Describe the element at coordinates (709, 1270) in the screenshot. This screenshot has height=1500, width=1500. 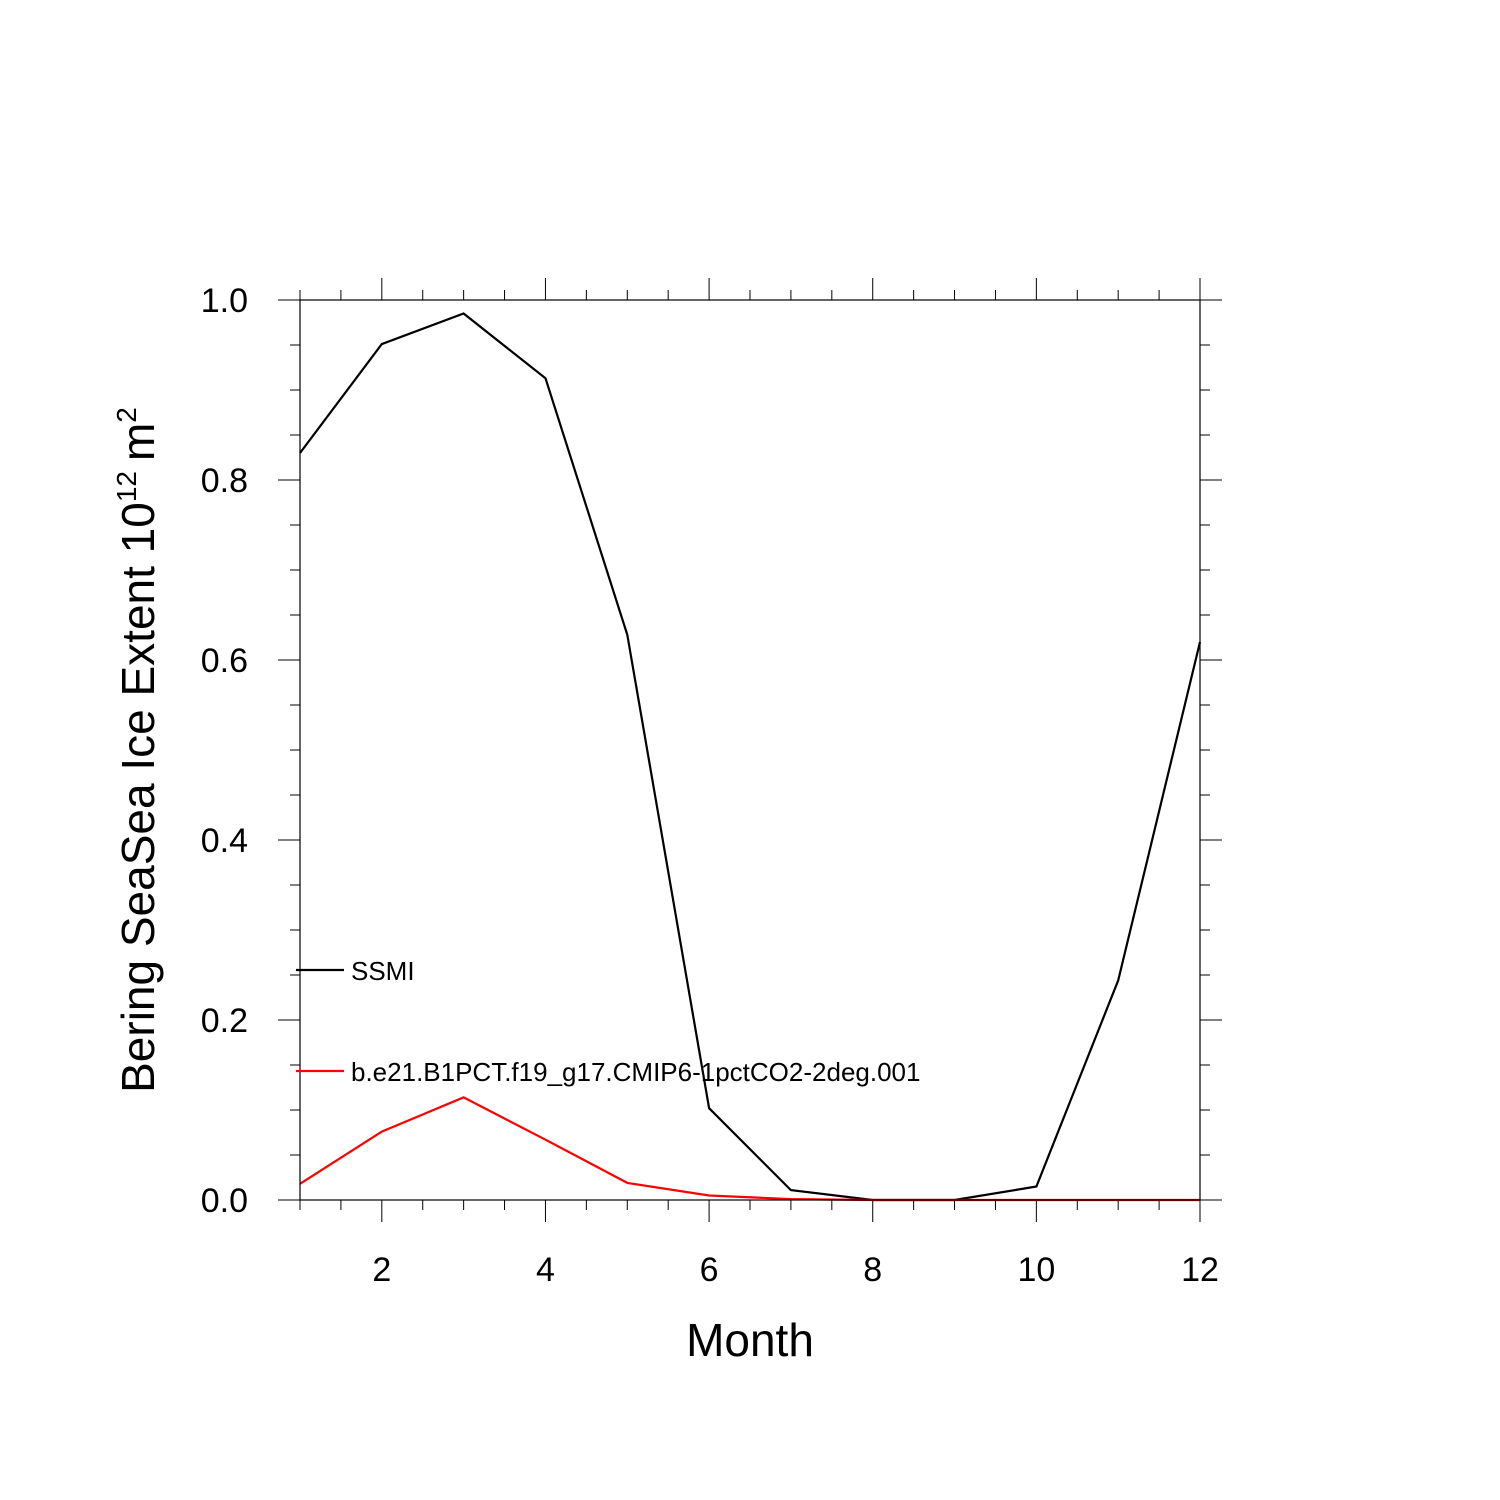
I see `x-tick-label: 6` at that location.